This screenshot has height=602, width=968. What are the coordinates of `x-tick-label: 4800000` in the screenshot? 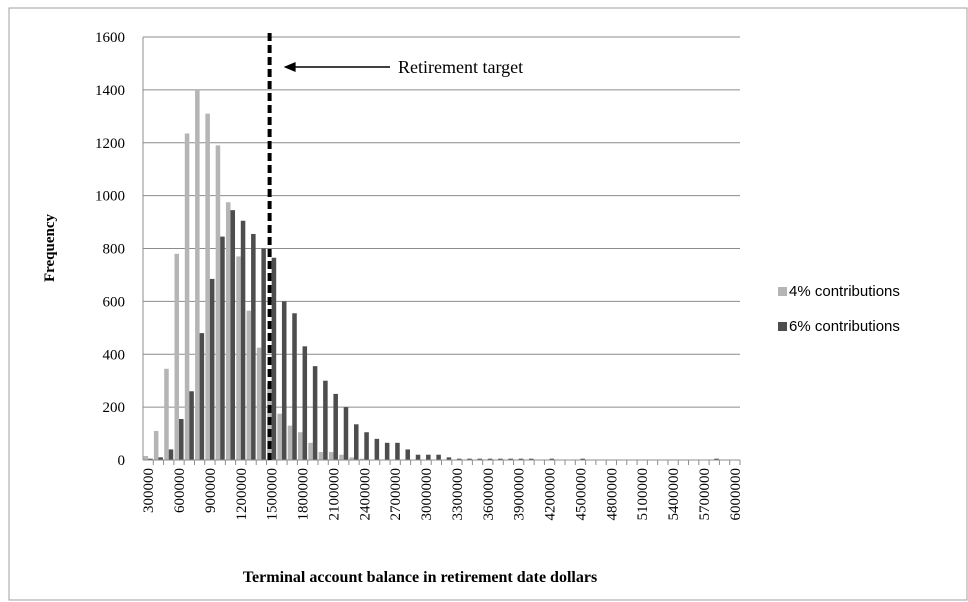 It's located at (612, 494).